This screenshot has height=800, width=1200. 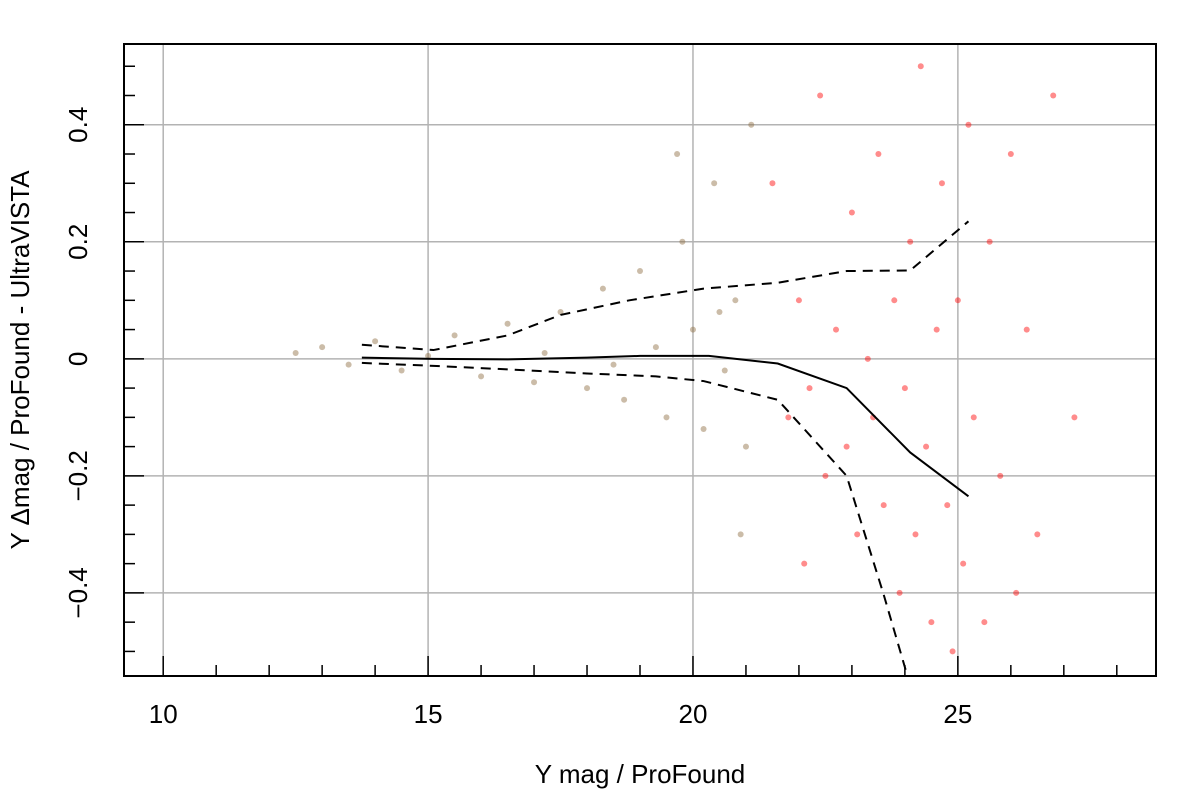 What do you see at coordinates (78, 359) in the screenshot?
I see `y-tick-label: 0` at bounding box center [78, 359].